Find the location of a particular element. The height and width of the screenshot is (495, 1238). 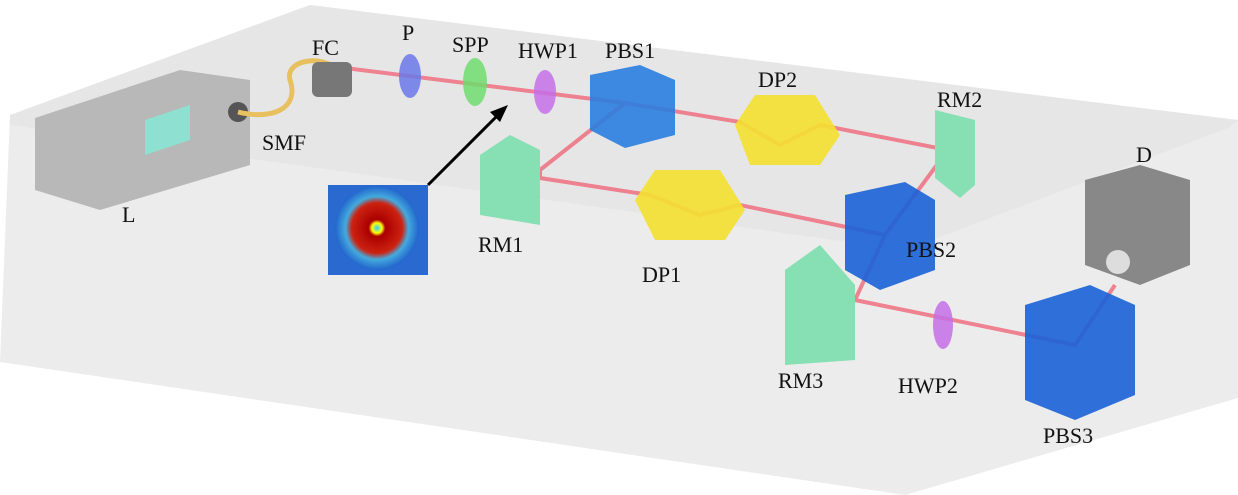

component-label: FC is located at coordinates (325, 47).